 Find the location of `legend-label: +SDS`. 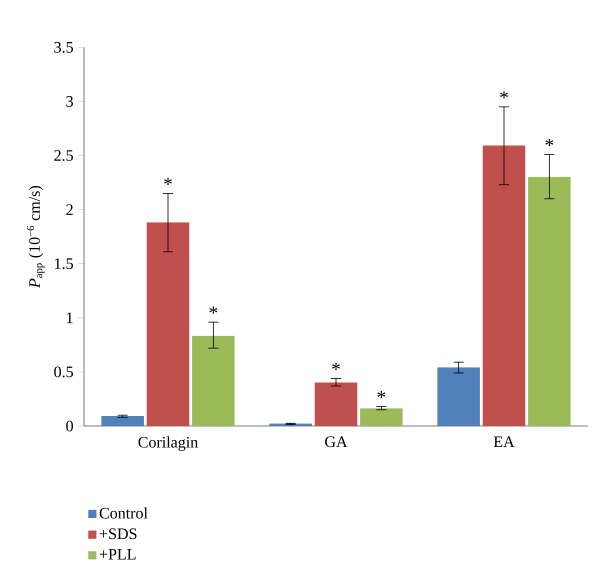

legend-label: +SDS is located at coordinates (118, 534).